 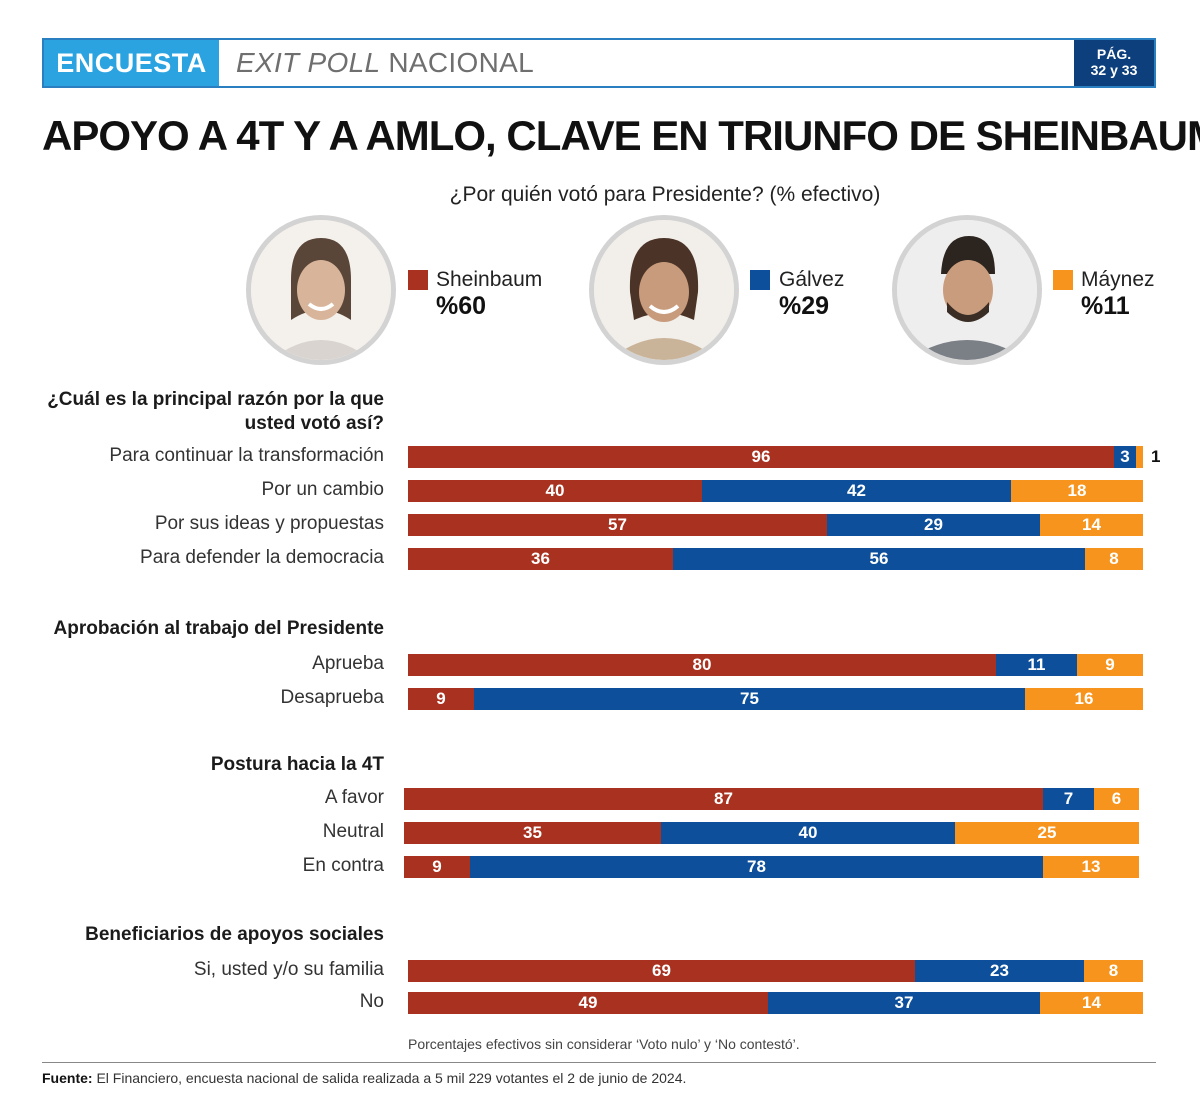 I want to click on chart-group-title: Aprobación al trabajo del Presidente, so click(x=218, y=628).